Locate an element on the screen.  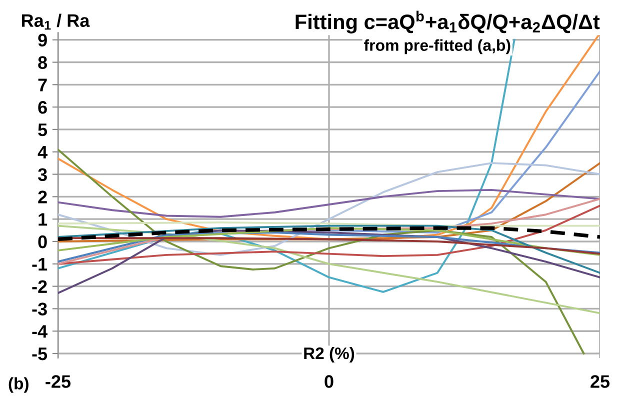
y-tick-label: 3 is located at coordinates (42, 175).